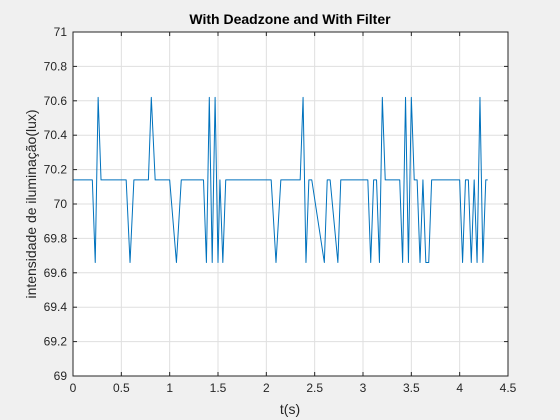 The height and width of the screenshot is (420, 560). What do you see at coordinates (61, 204) in the screenshot?
I see `y-tick-label: 70` at bounding box center [61, 204].